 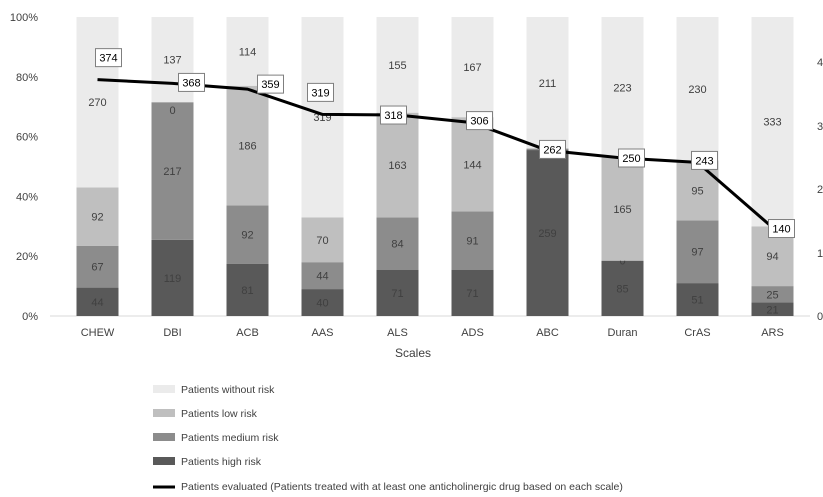 What do you see at coordinates (820, 63) in the screenshot?
I see `right-axis-tick-label: 4` at bounding box center [820, 63].